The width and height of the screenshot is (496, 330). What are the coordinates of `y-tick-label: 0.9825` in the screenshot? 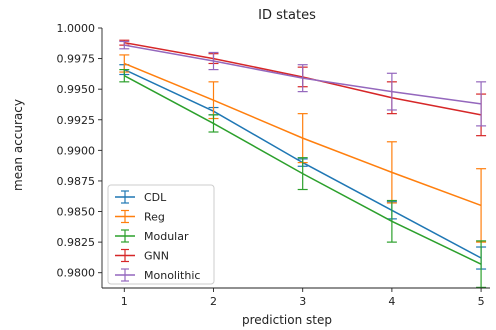 It's located at (76, 242).